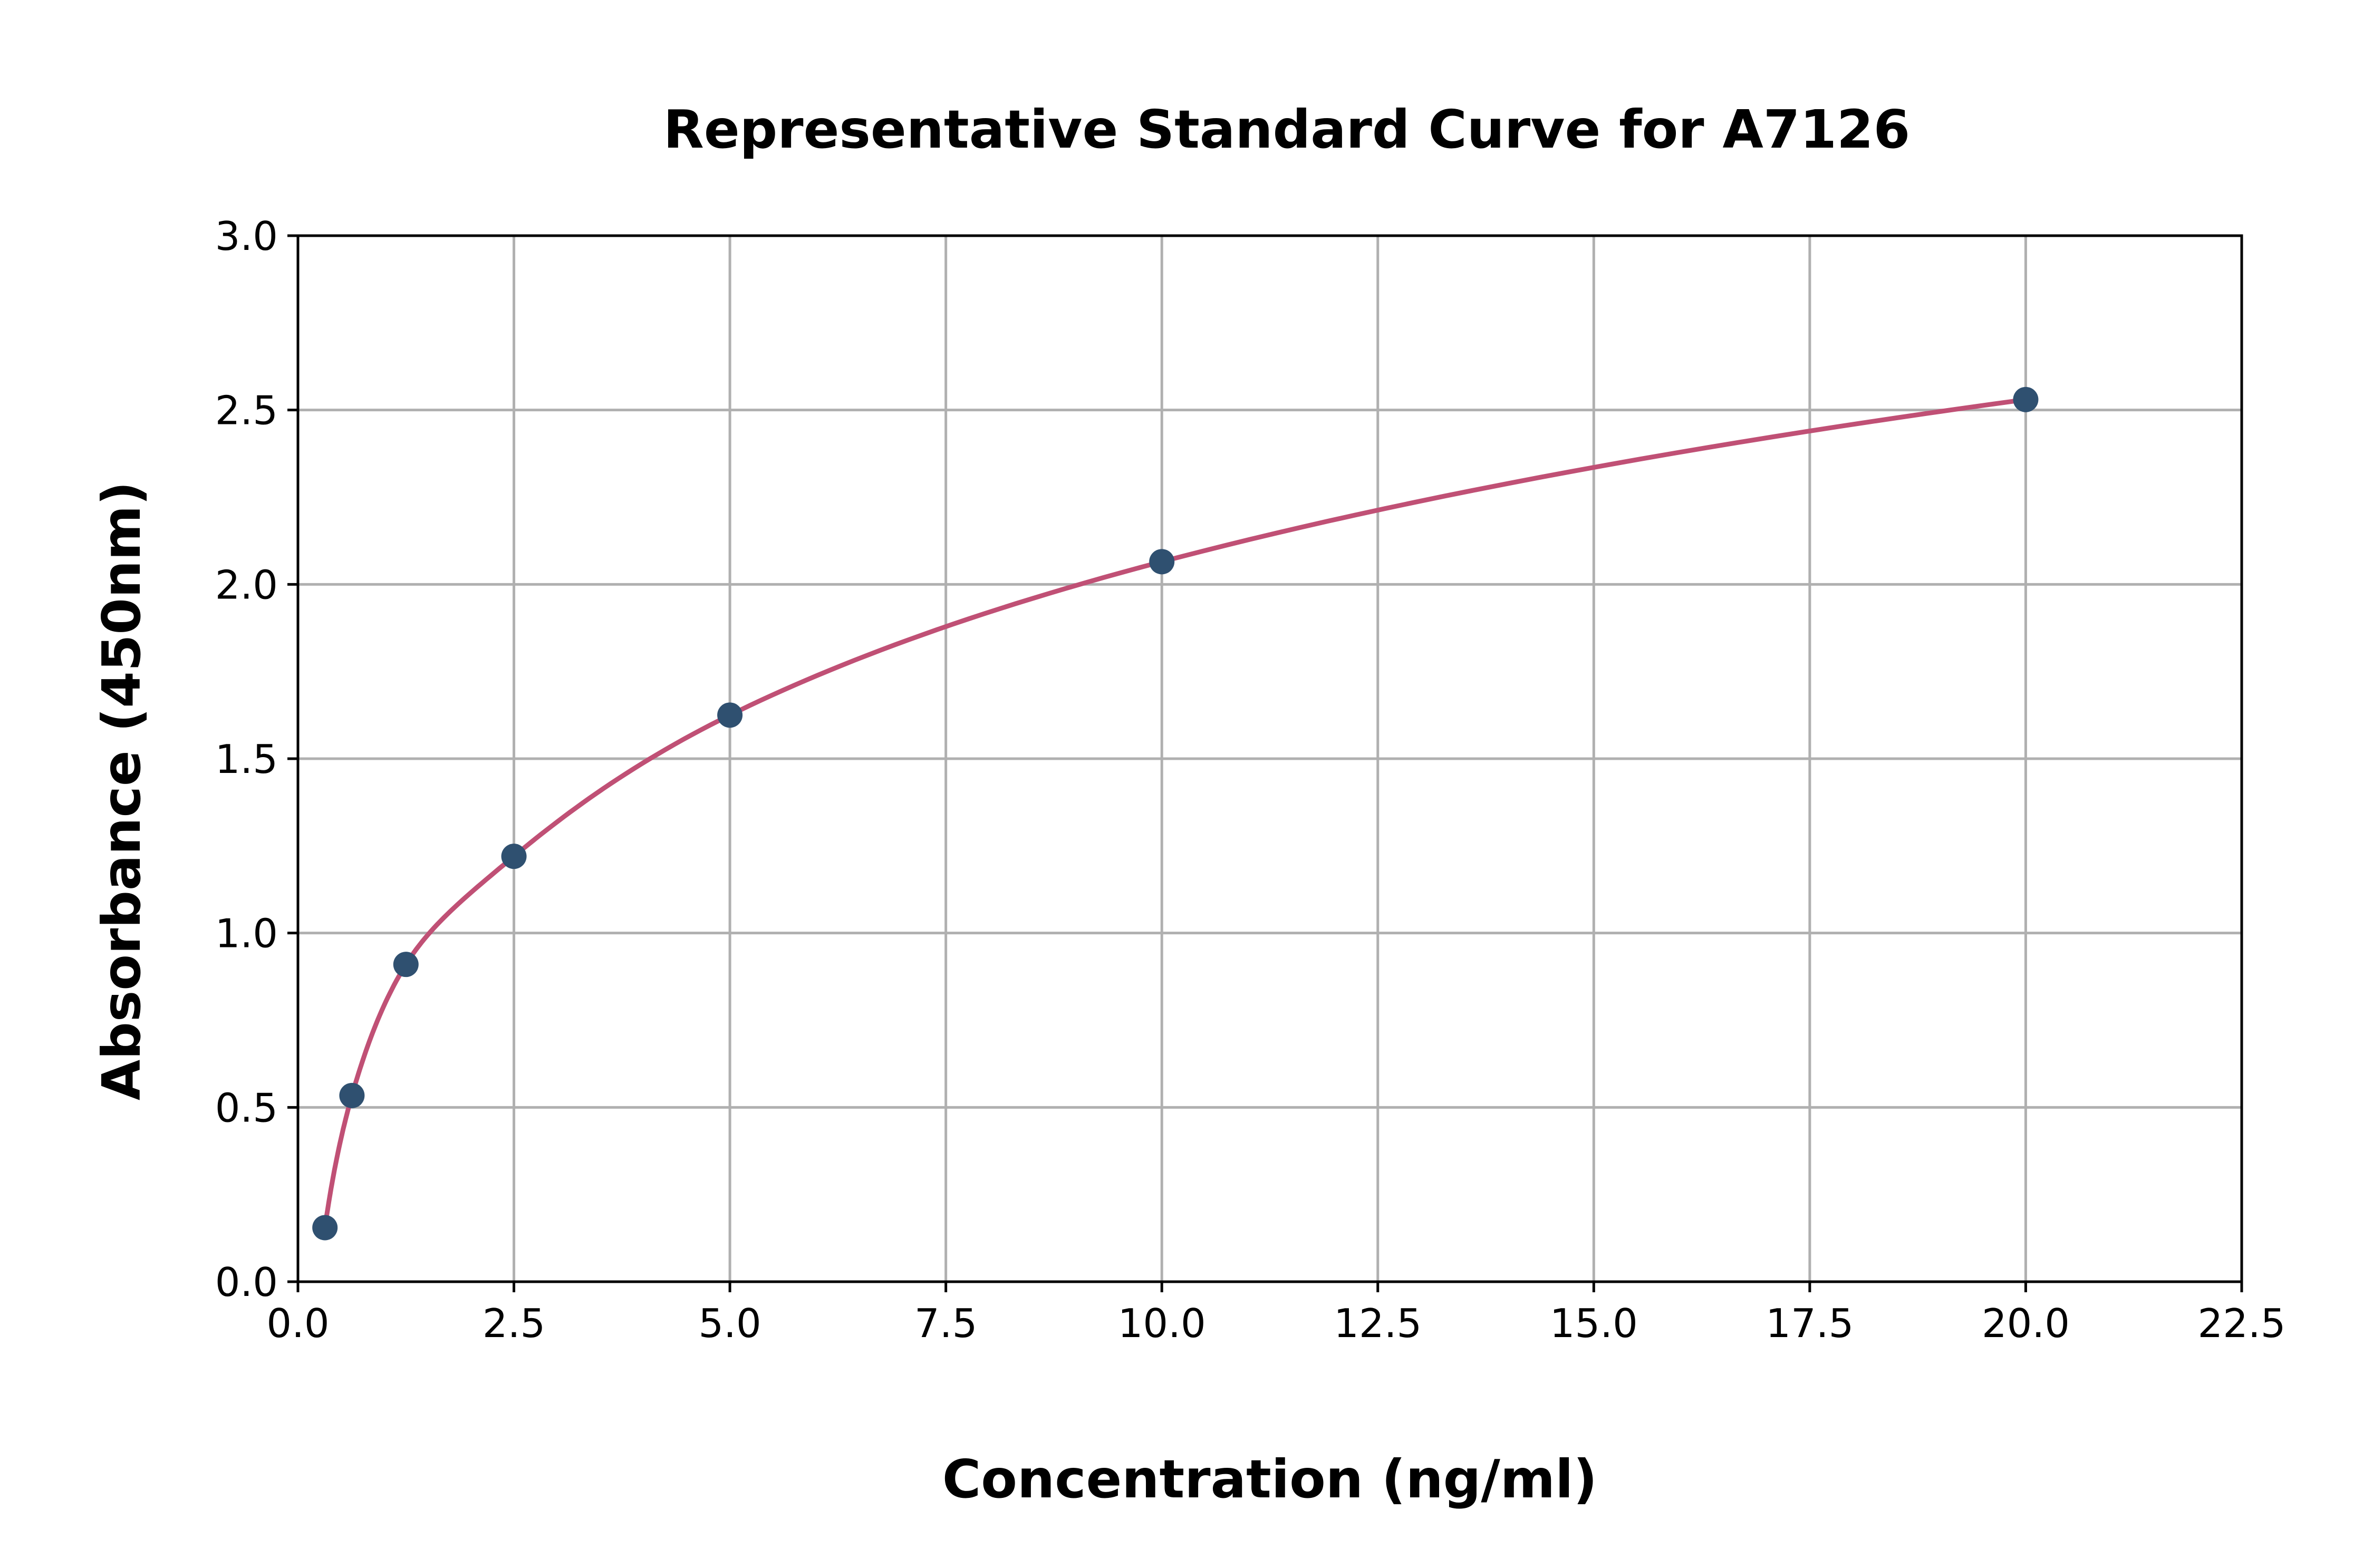  What do you see at coordinates (246, 1282) in the screenshot?
I see `y-tick-label: 0.0` at bounding box center [246, 1282].